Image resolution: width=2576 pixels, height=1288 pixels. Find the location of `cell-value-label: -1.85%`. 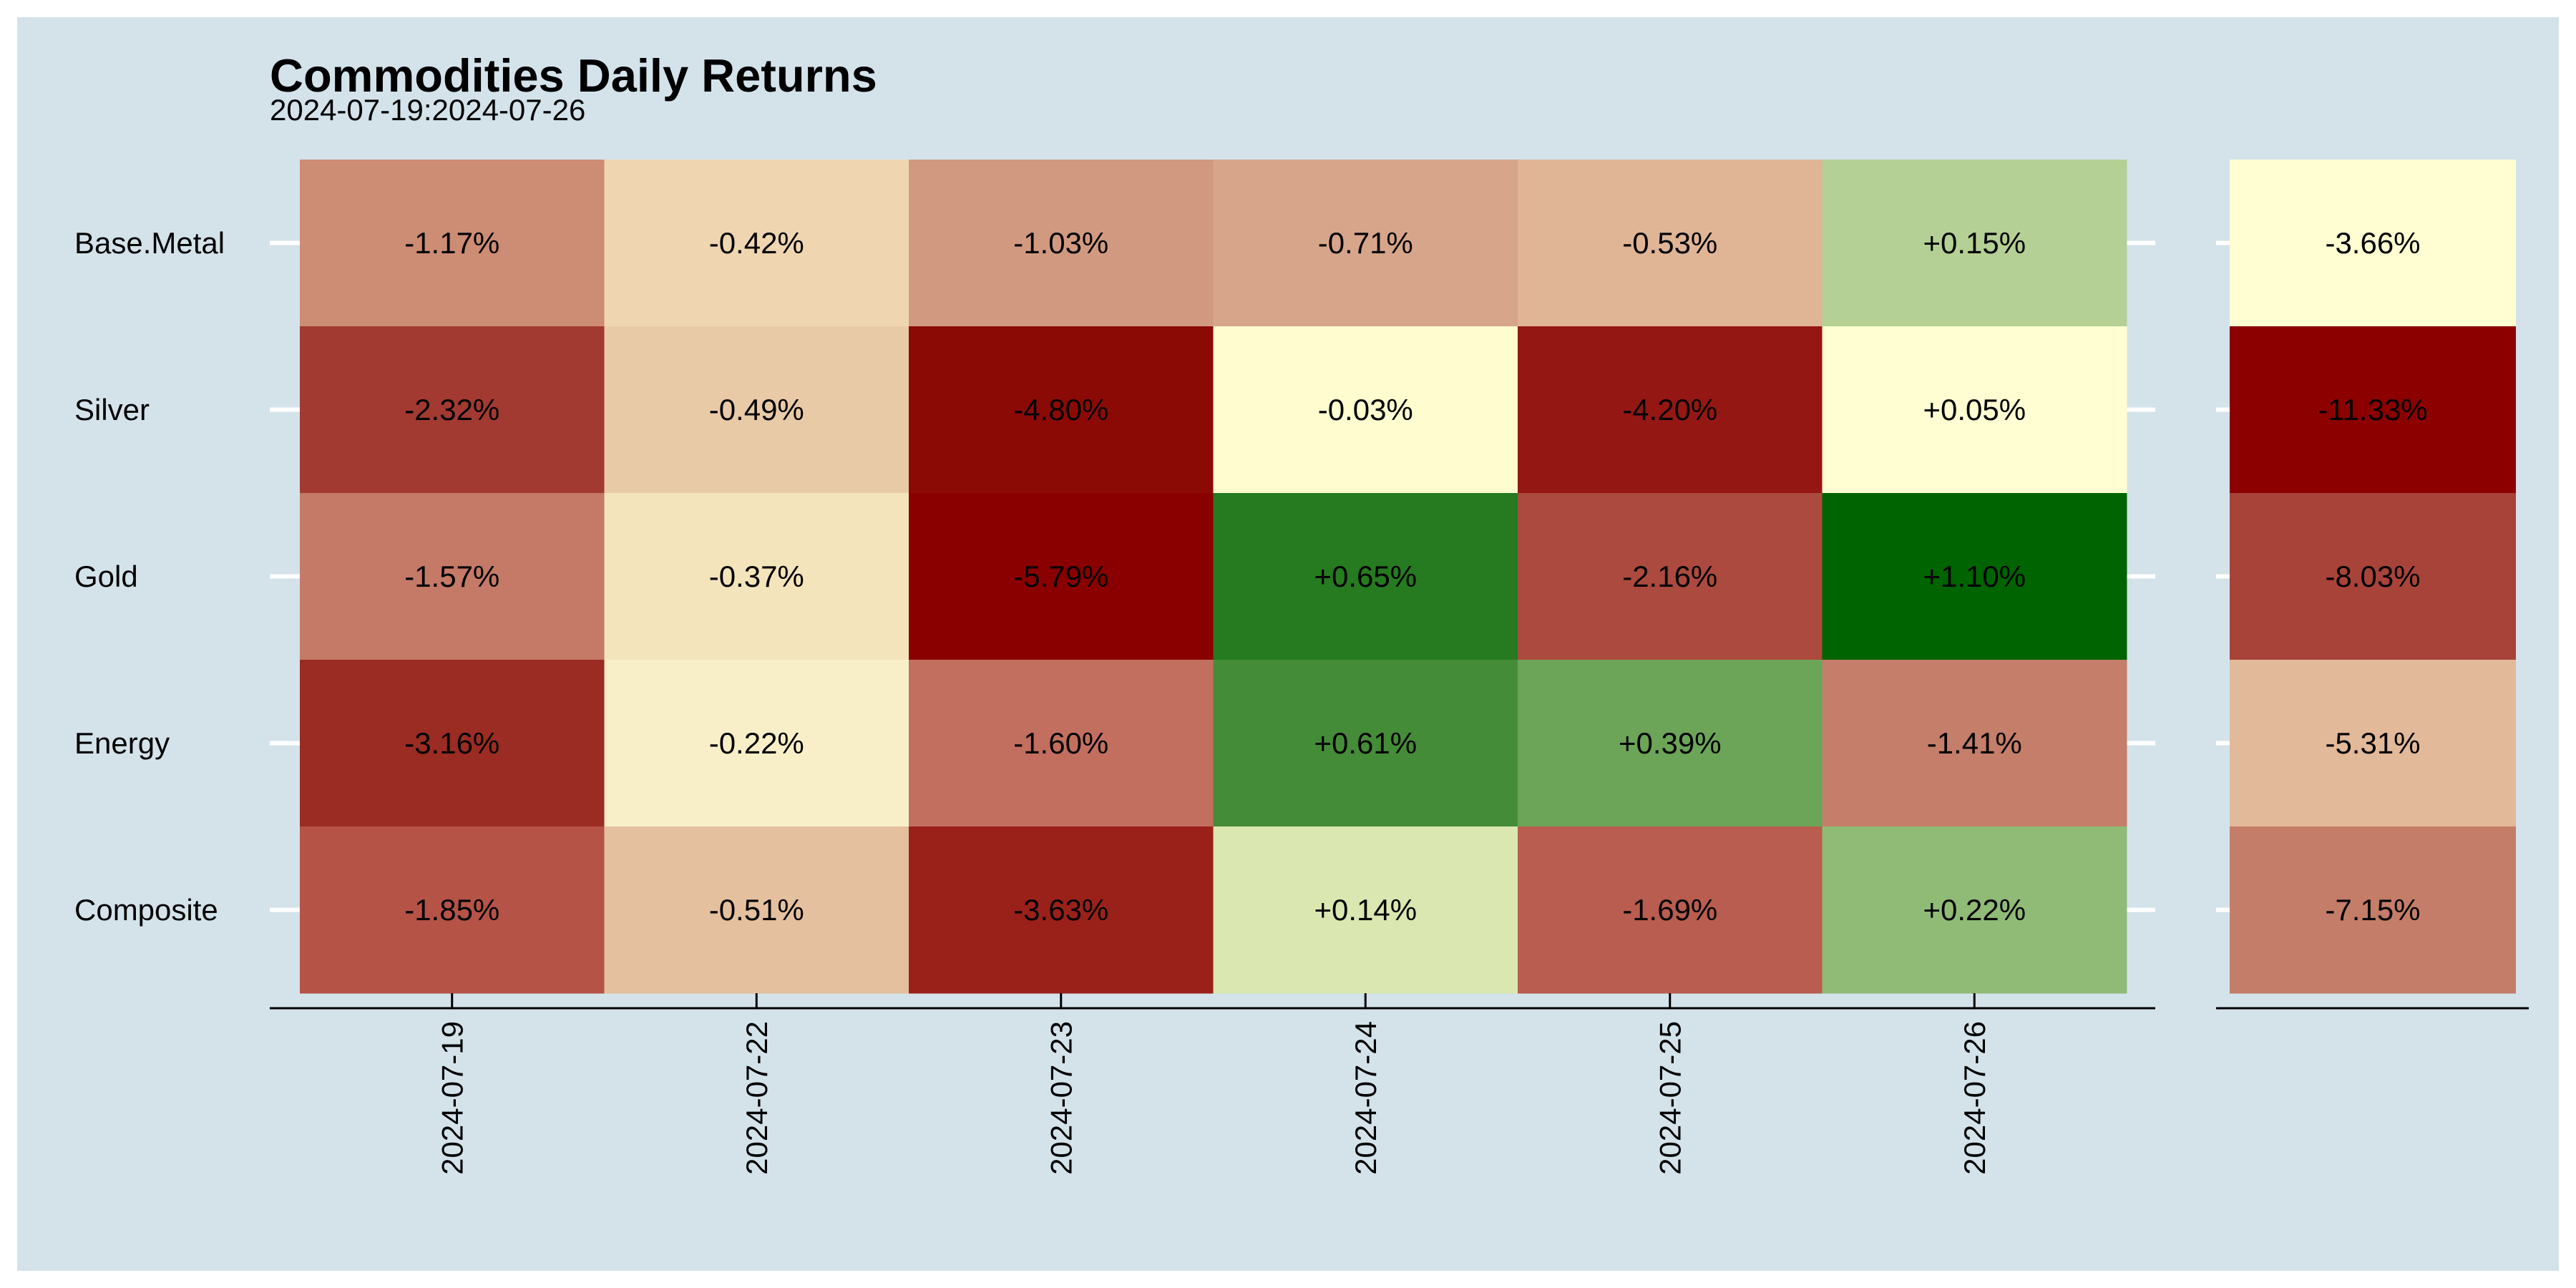

cell-value-label: -1.85% is located at coordinates (451, 910).